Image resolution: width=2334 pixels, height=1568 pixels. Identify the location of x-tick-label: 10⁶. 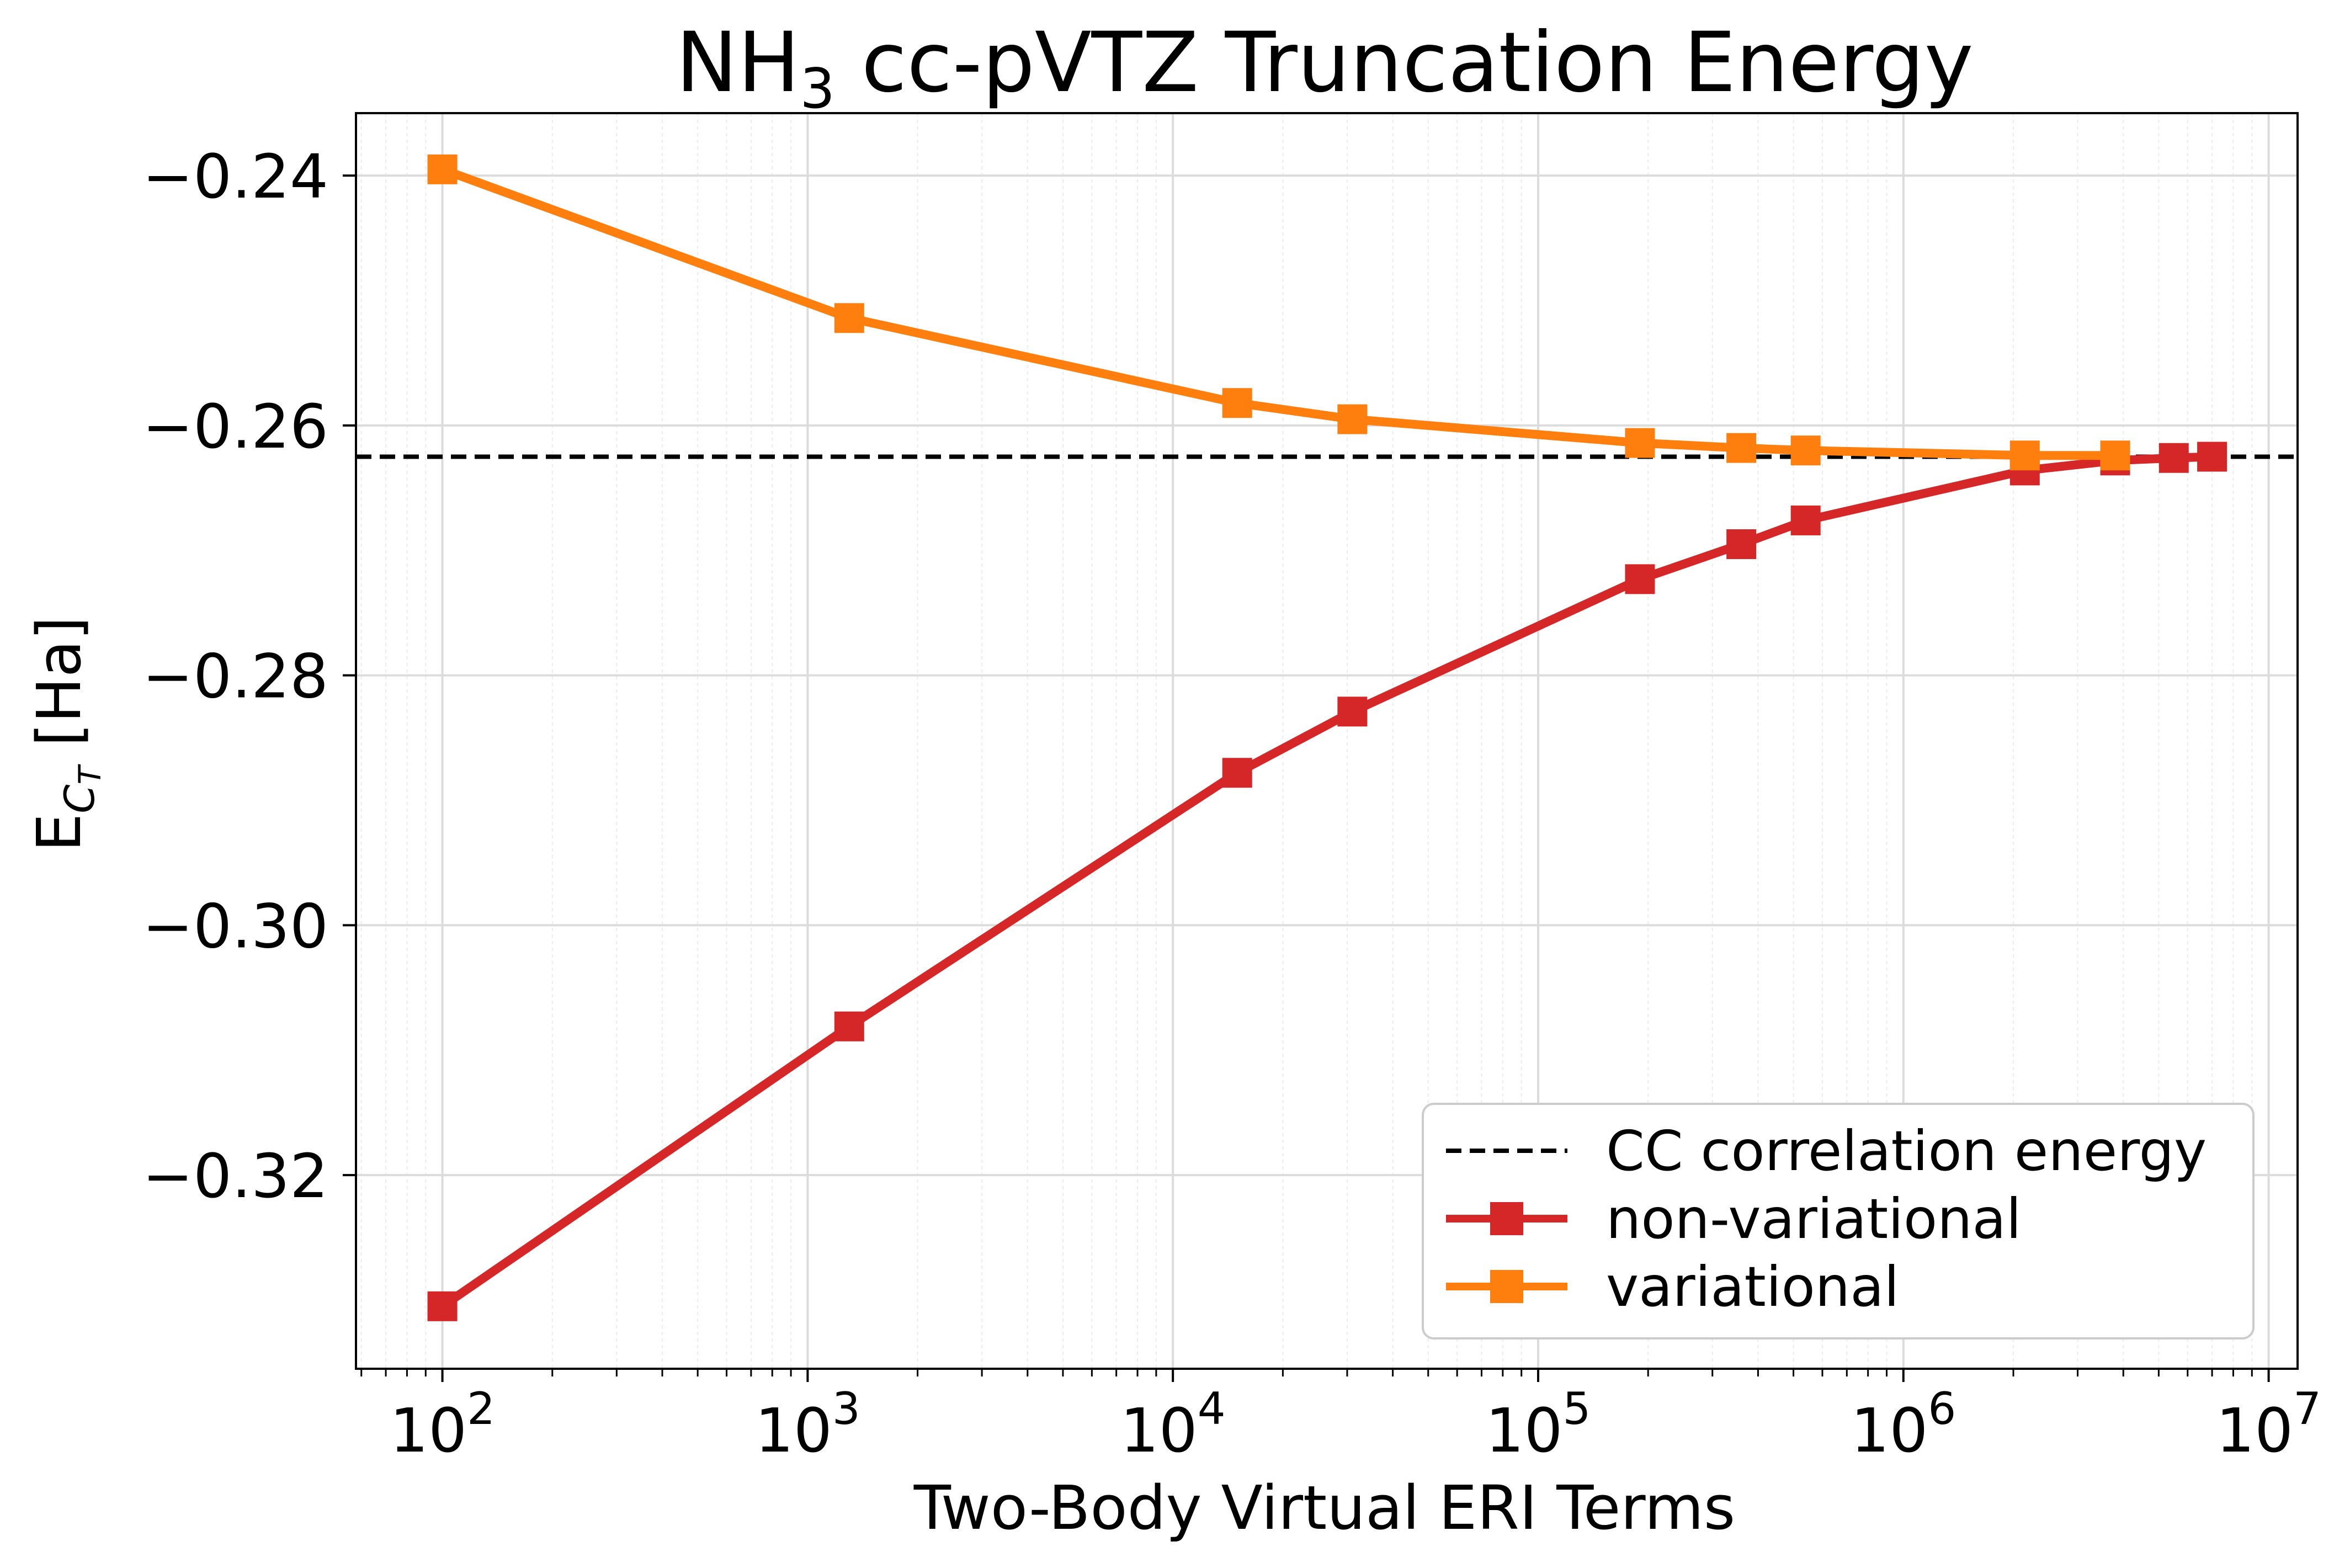
(1904, 1424).